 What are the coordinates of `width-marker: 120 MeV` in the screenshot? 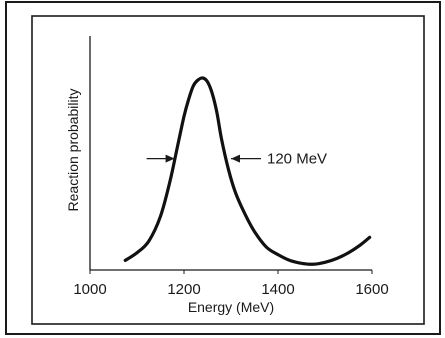 It's located at (236, 159).